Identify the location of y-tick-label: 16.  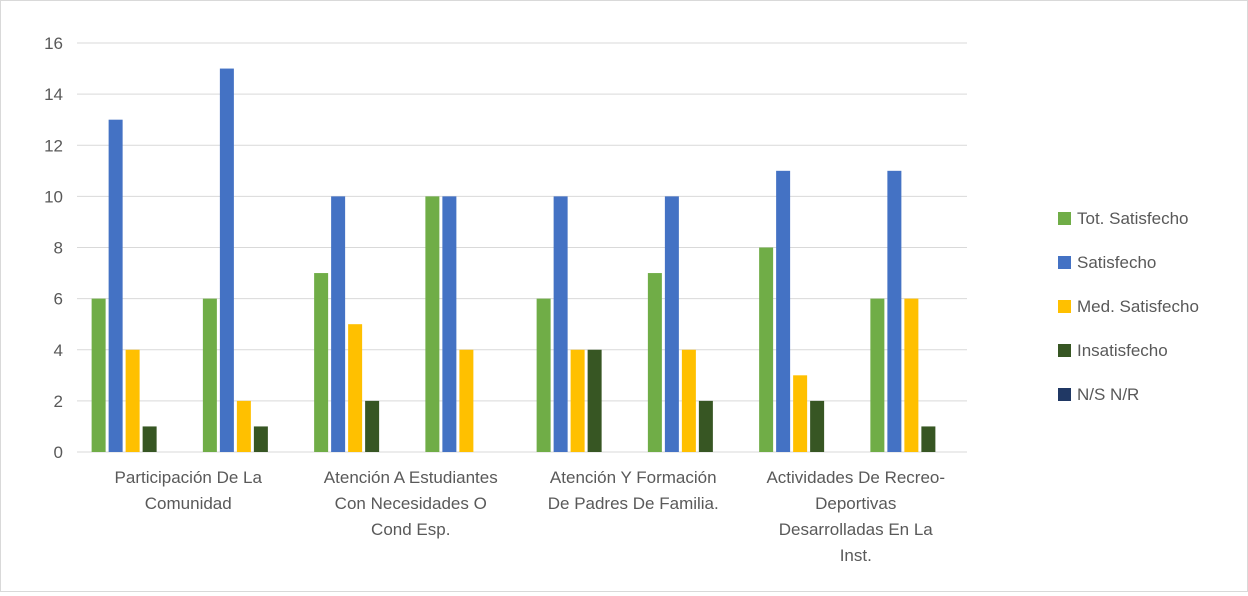
(53, 43).